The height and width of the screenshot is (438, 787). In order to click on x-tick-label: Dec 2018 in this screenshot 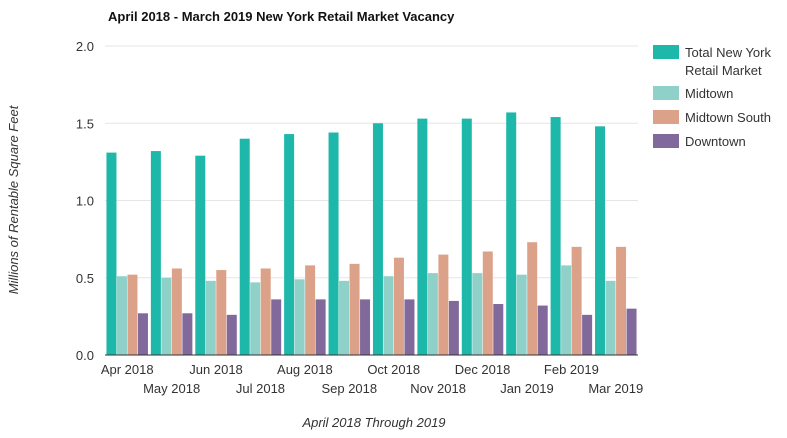, I will do `click(483, 369)`.